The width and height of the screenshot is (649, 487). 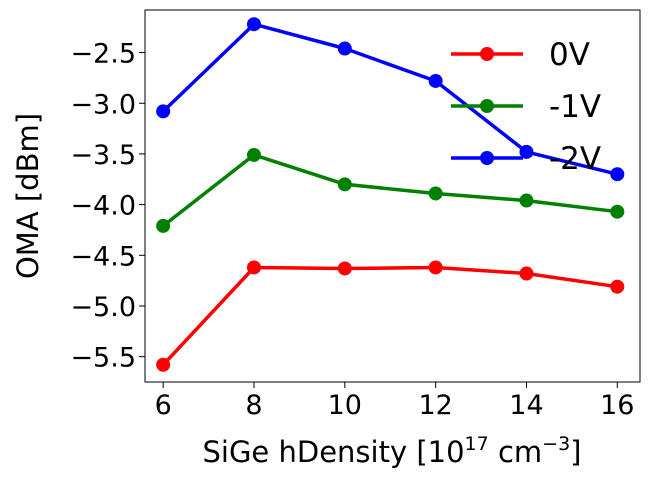 What do you see at coordinates (103, 206) in the screenshot?
I see `y-tick-label: −4.0` at bounding box center [103, 206].